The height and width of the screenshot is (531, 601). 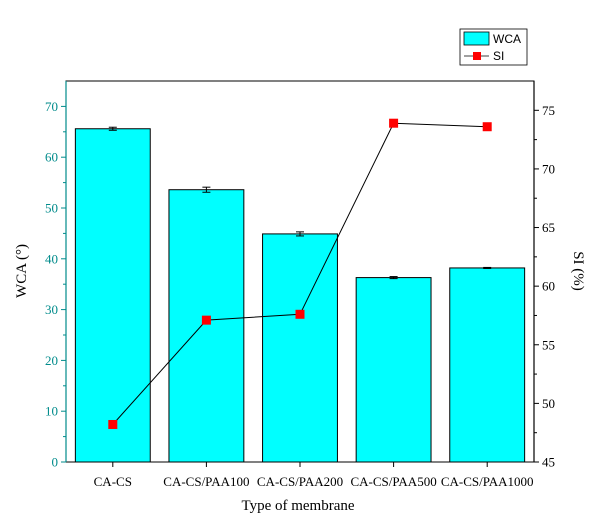 What do you see at coordinates (548, 110) in the screenshot?
I see `right-tick-label-75: 75` at bounding box center [548, 110].